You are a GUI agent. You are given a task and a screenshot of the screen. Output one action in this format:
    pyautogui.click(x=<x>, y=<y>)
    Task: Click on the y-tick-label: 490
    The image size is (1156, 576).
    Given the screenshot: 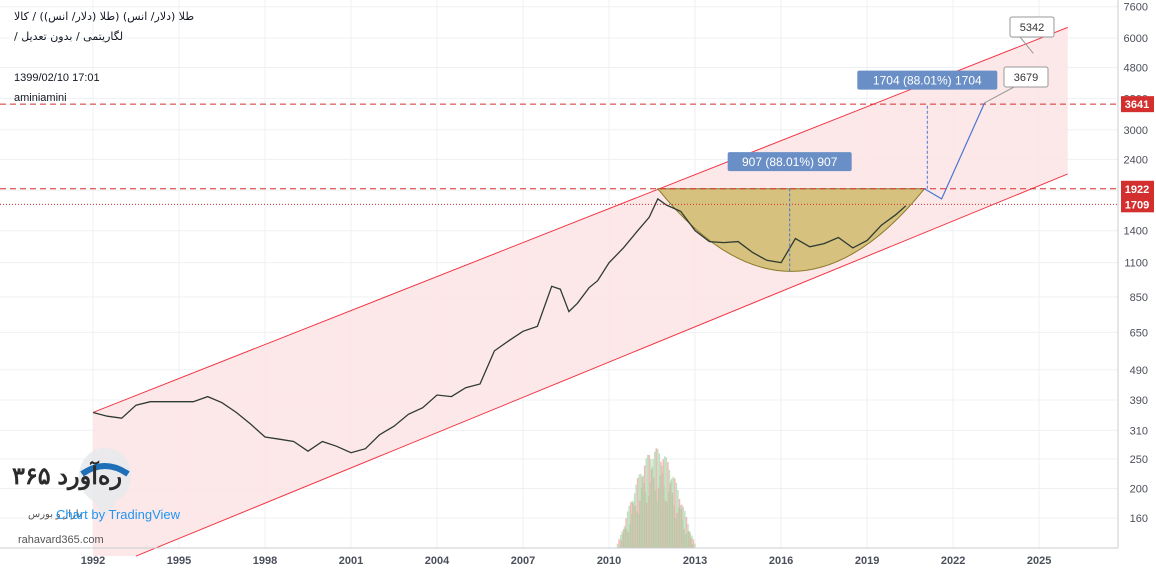 What is the action you would take?
    pyautogui.click(x=1139, y=371)
    